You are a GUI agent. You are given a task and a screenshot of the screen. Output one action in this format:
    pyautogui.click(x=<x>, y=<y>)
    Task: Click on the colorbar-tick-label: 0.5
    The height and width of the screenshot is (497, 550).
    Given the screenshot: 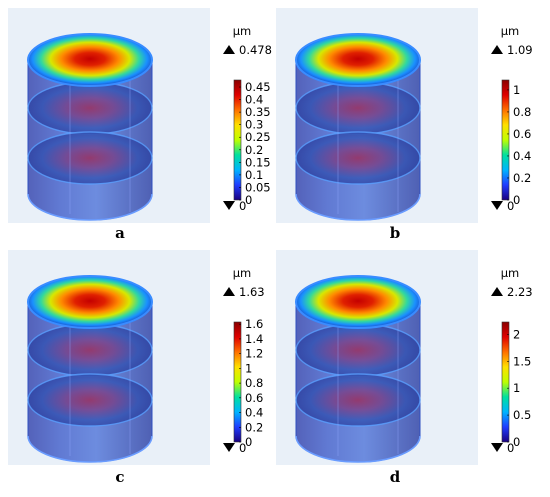 What is the action you would take?
    pyautogui.click(x=522, y=415)
    